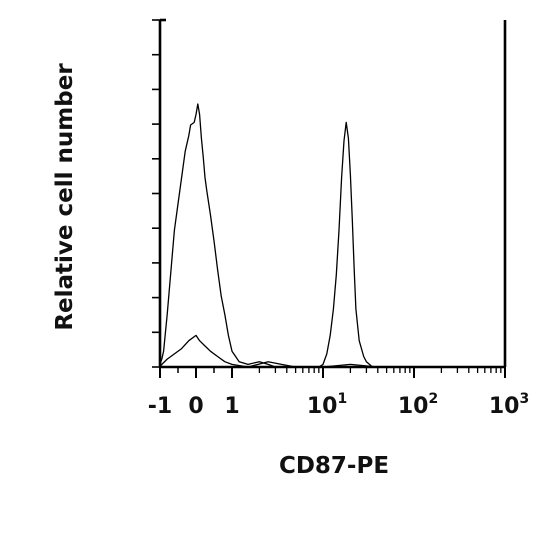 This screenshot has height=540, width=540. Describe the element at coordinates (231, 406) in the screenshot. I see `x-tick-label: 1` at that location.